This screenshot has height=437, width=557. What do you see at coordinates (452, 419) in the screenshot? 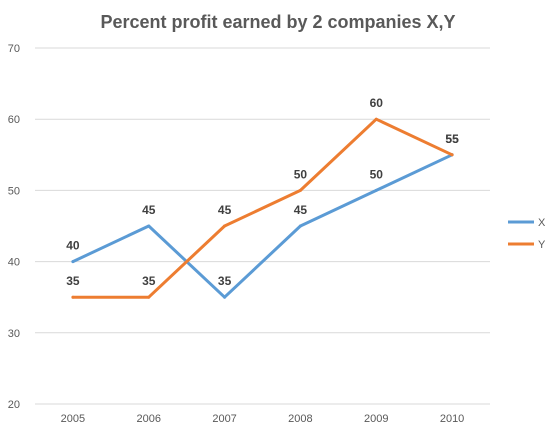
I see `x-tick-label: 2010` at bounding box center [452, 419].